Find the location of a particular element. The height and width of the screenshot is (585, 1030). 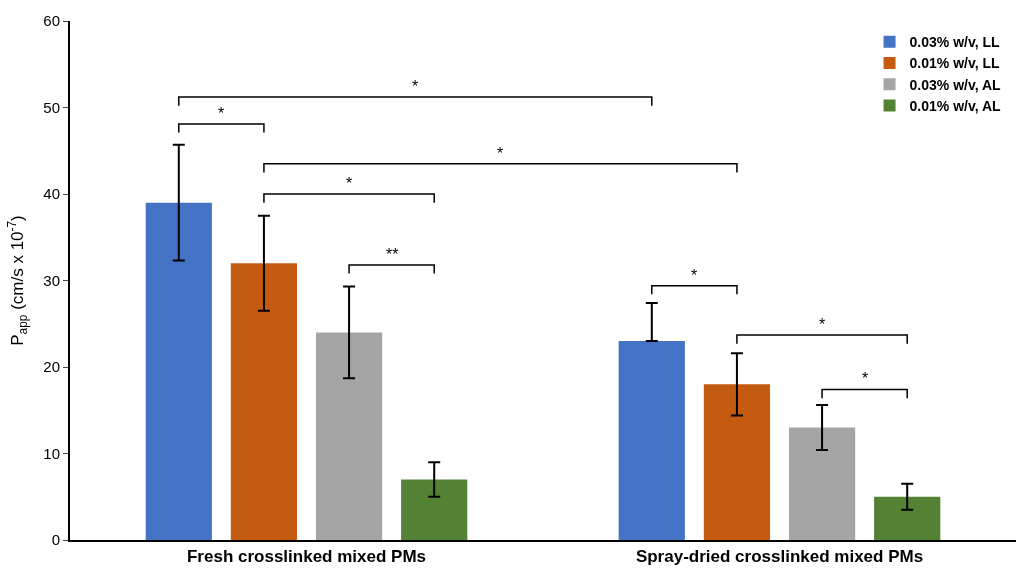

y-tick-label: 50 is located at coordinates (51, 107).